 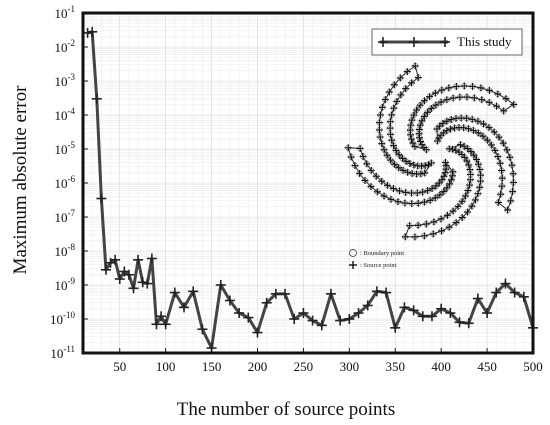 What do you see at coordinates (65, 80) in the screenshot?
I see `y-tick-label: 10-3` at bounding box center [65, 80].